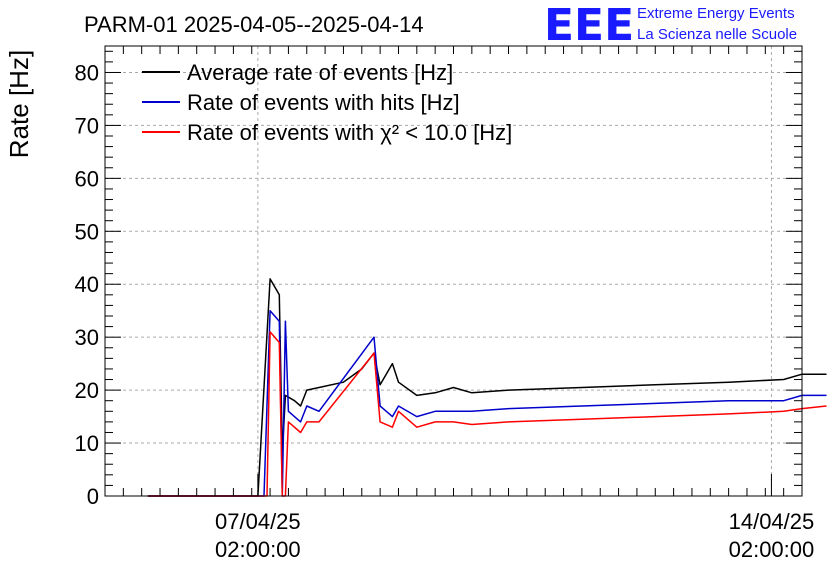 This screenshot has height=572, width=836. What do you see at coordinates (87, 178) in the screenshot?
I see `y-tick-label: 60` at bounding box center [87, 178].